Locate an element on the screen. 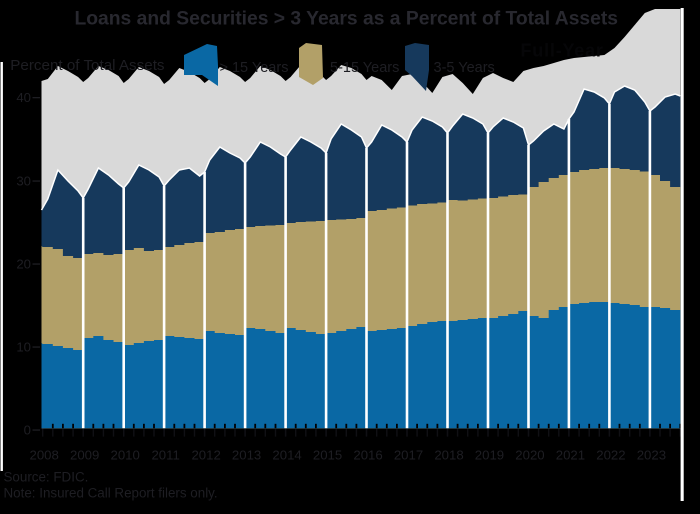 The height and width of the screenshot is (514, 700). svg-text: 0 is located at coordinates (27, 430).